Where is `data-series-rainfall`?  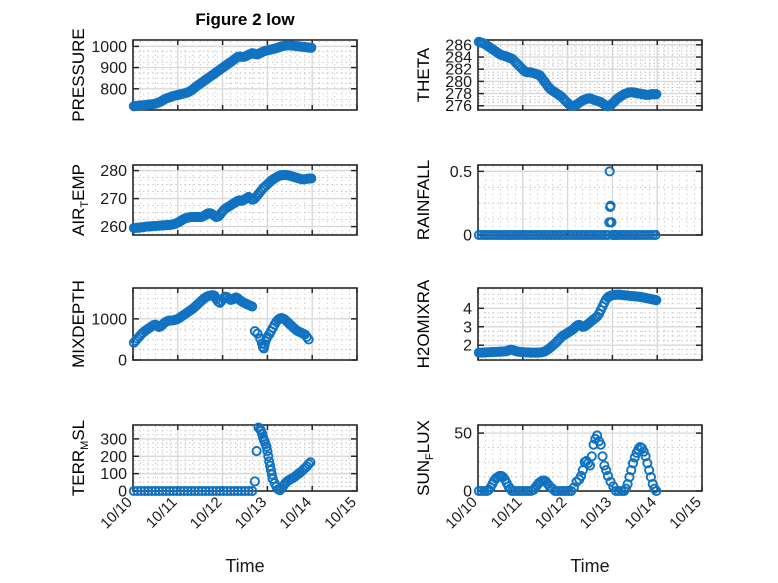
data-series-rainfall is located at coordinates (567, 203).